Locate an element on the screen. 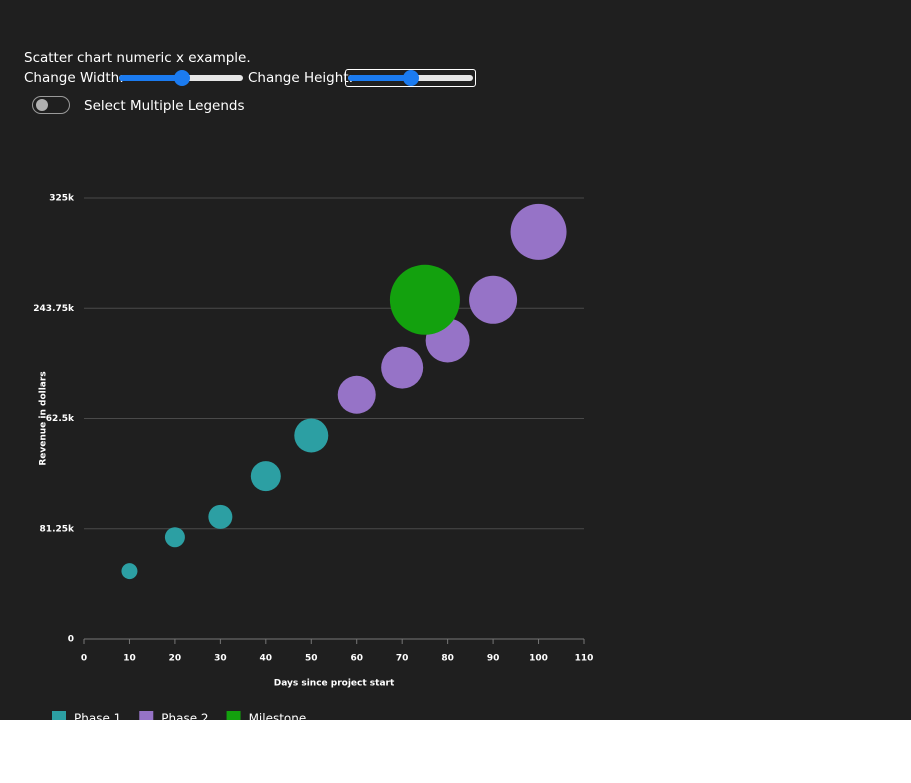 The image size is (911, 783). legend-label: Phase 1 is located at coordinates (97, 716).